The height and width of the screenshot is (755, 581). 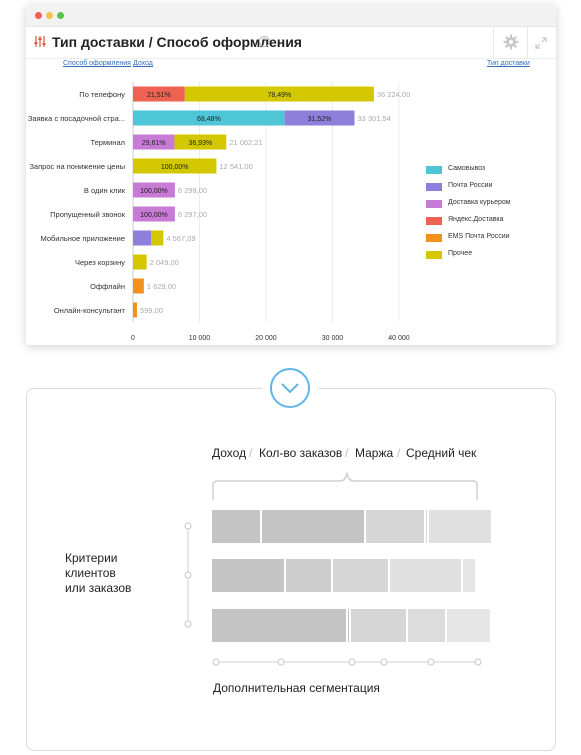 I want to click on sliders-icon, so click(x=40, y=41).